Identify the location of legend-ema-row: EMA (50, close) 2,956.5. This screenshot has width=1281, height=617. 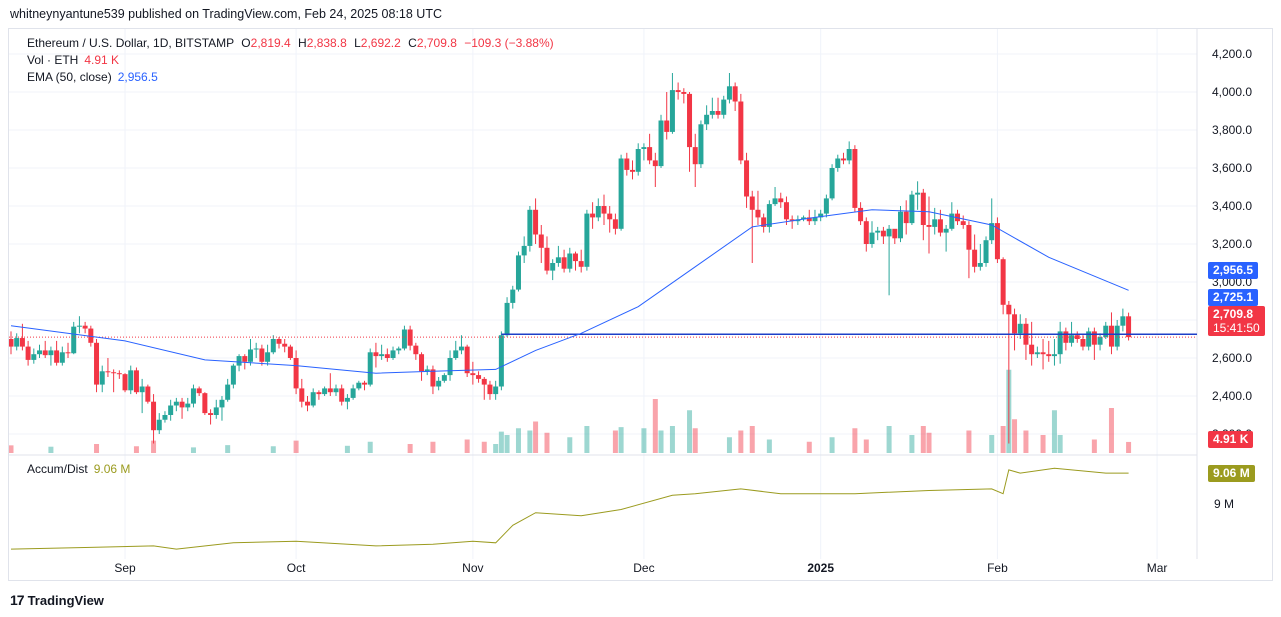
(92, 77).